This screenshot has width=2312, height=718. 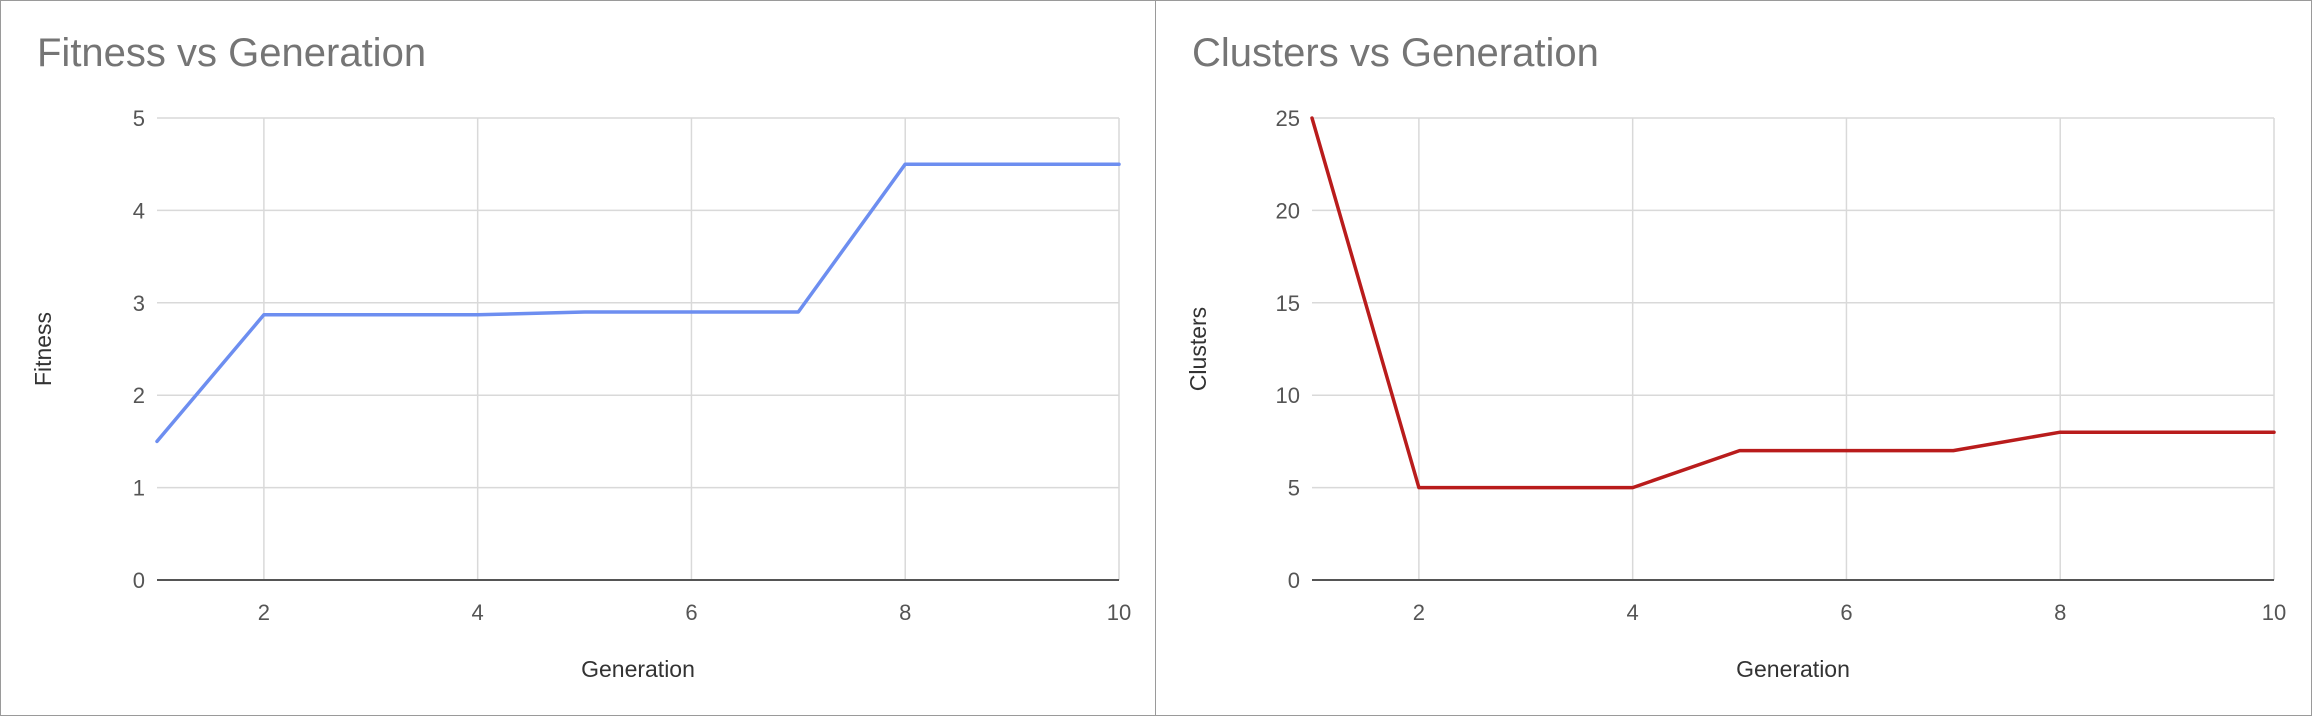 I want to click on chart-title: Clusters vs Generation, so click(x=1395, y=53).